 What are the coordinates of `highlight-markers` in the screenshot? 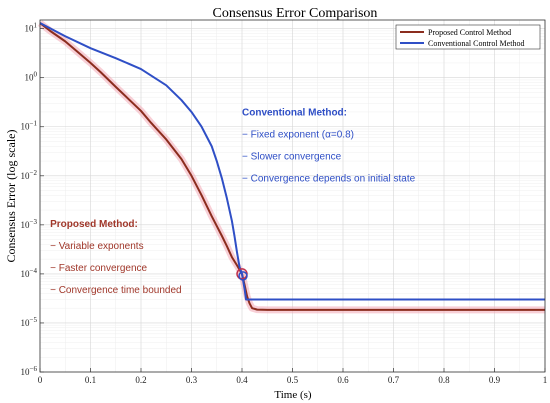 It's located at (242, 274).